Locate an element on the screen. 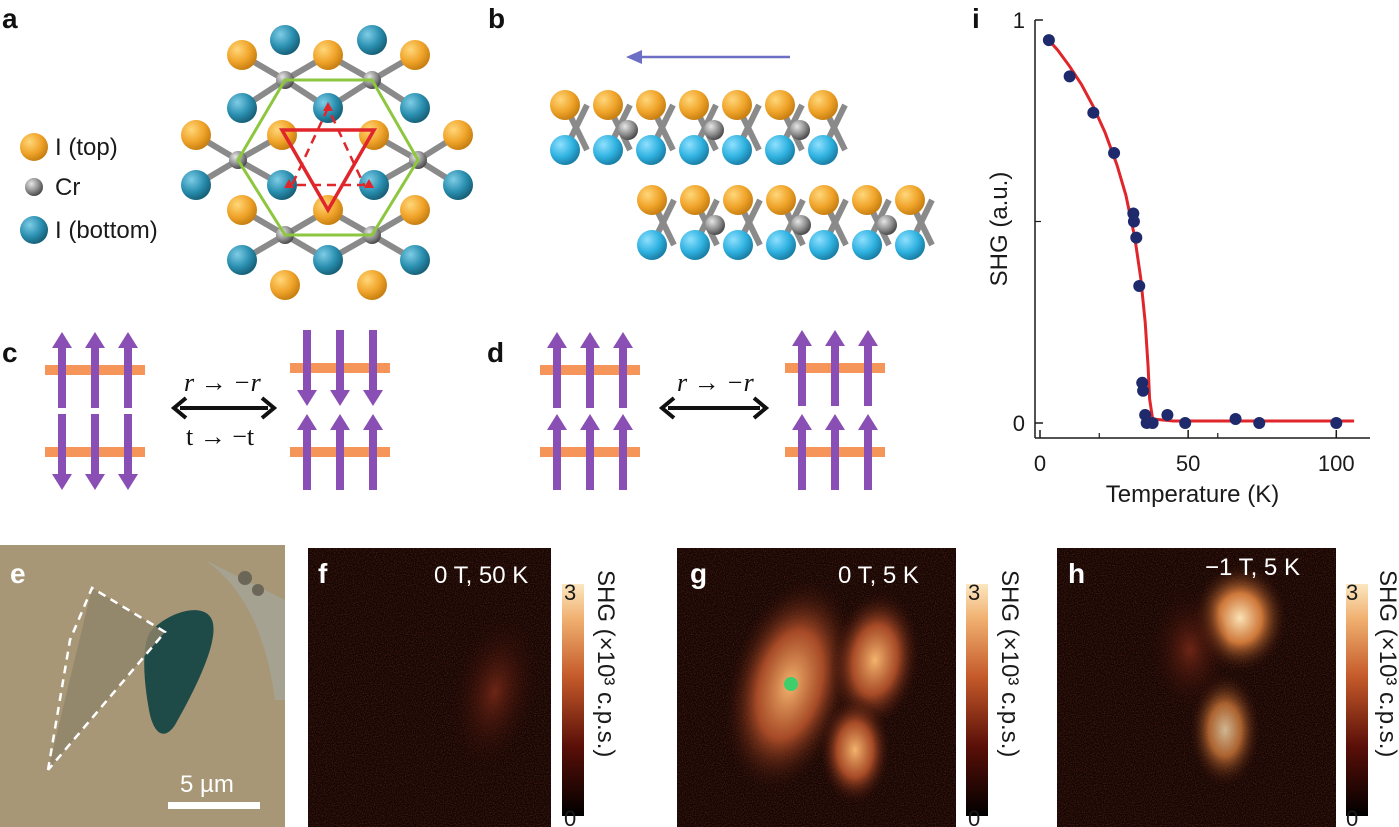 The height and width of the screenshot is (827, 1399). panel-label-d: d is located at coordinates (495, 352).